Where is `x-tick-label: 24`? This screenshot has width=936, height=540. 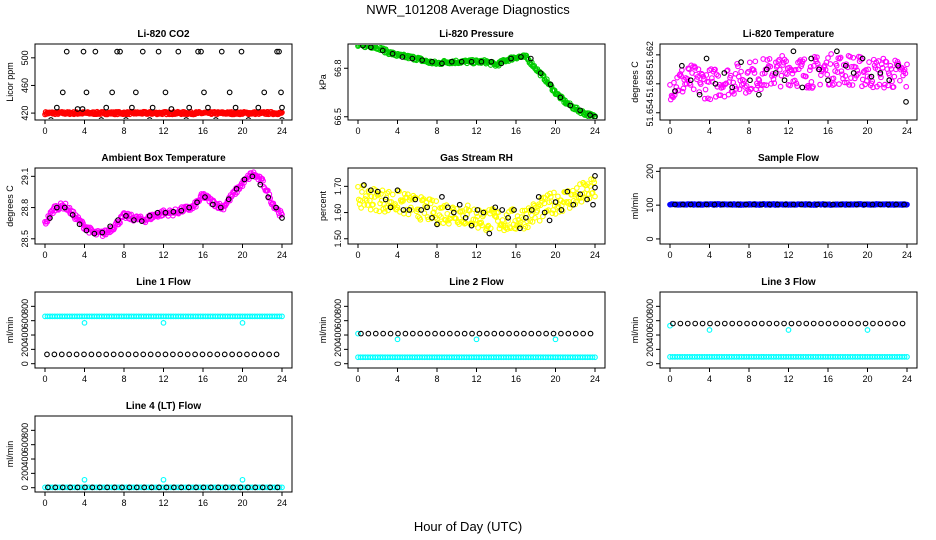 x-tick-label: 24 is located at coordinates (907, 131).